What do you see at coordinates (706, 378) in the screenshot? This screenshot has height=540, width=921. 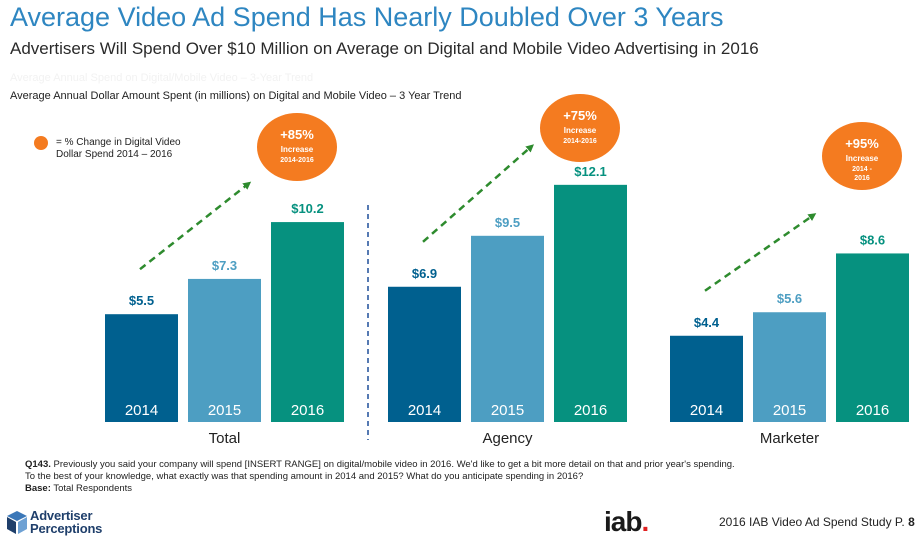 I see `bar-marketer-2014` at bounding box center [706, 378].